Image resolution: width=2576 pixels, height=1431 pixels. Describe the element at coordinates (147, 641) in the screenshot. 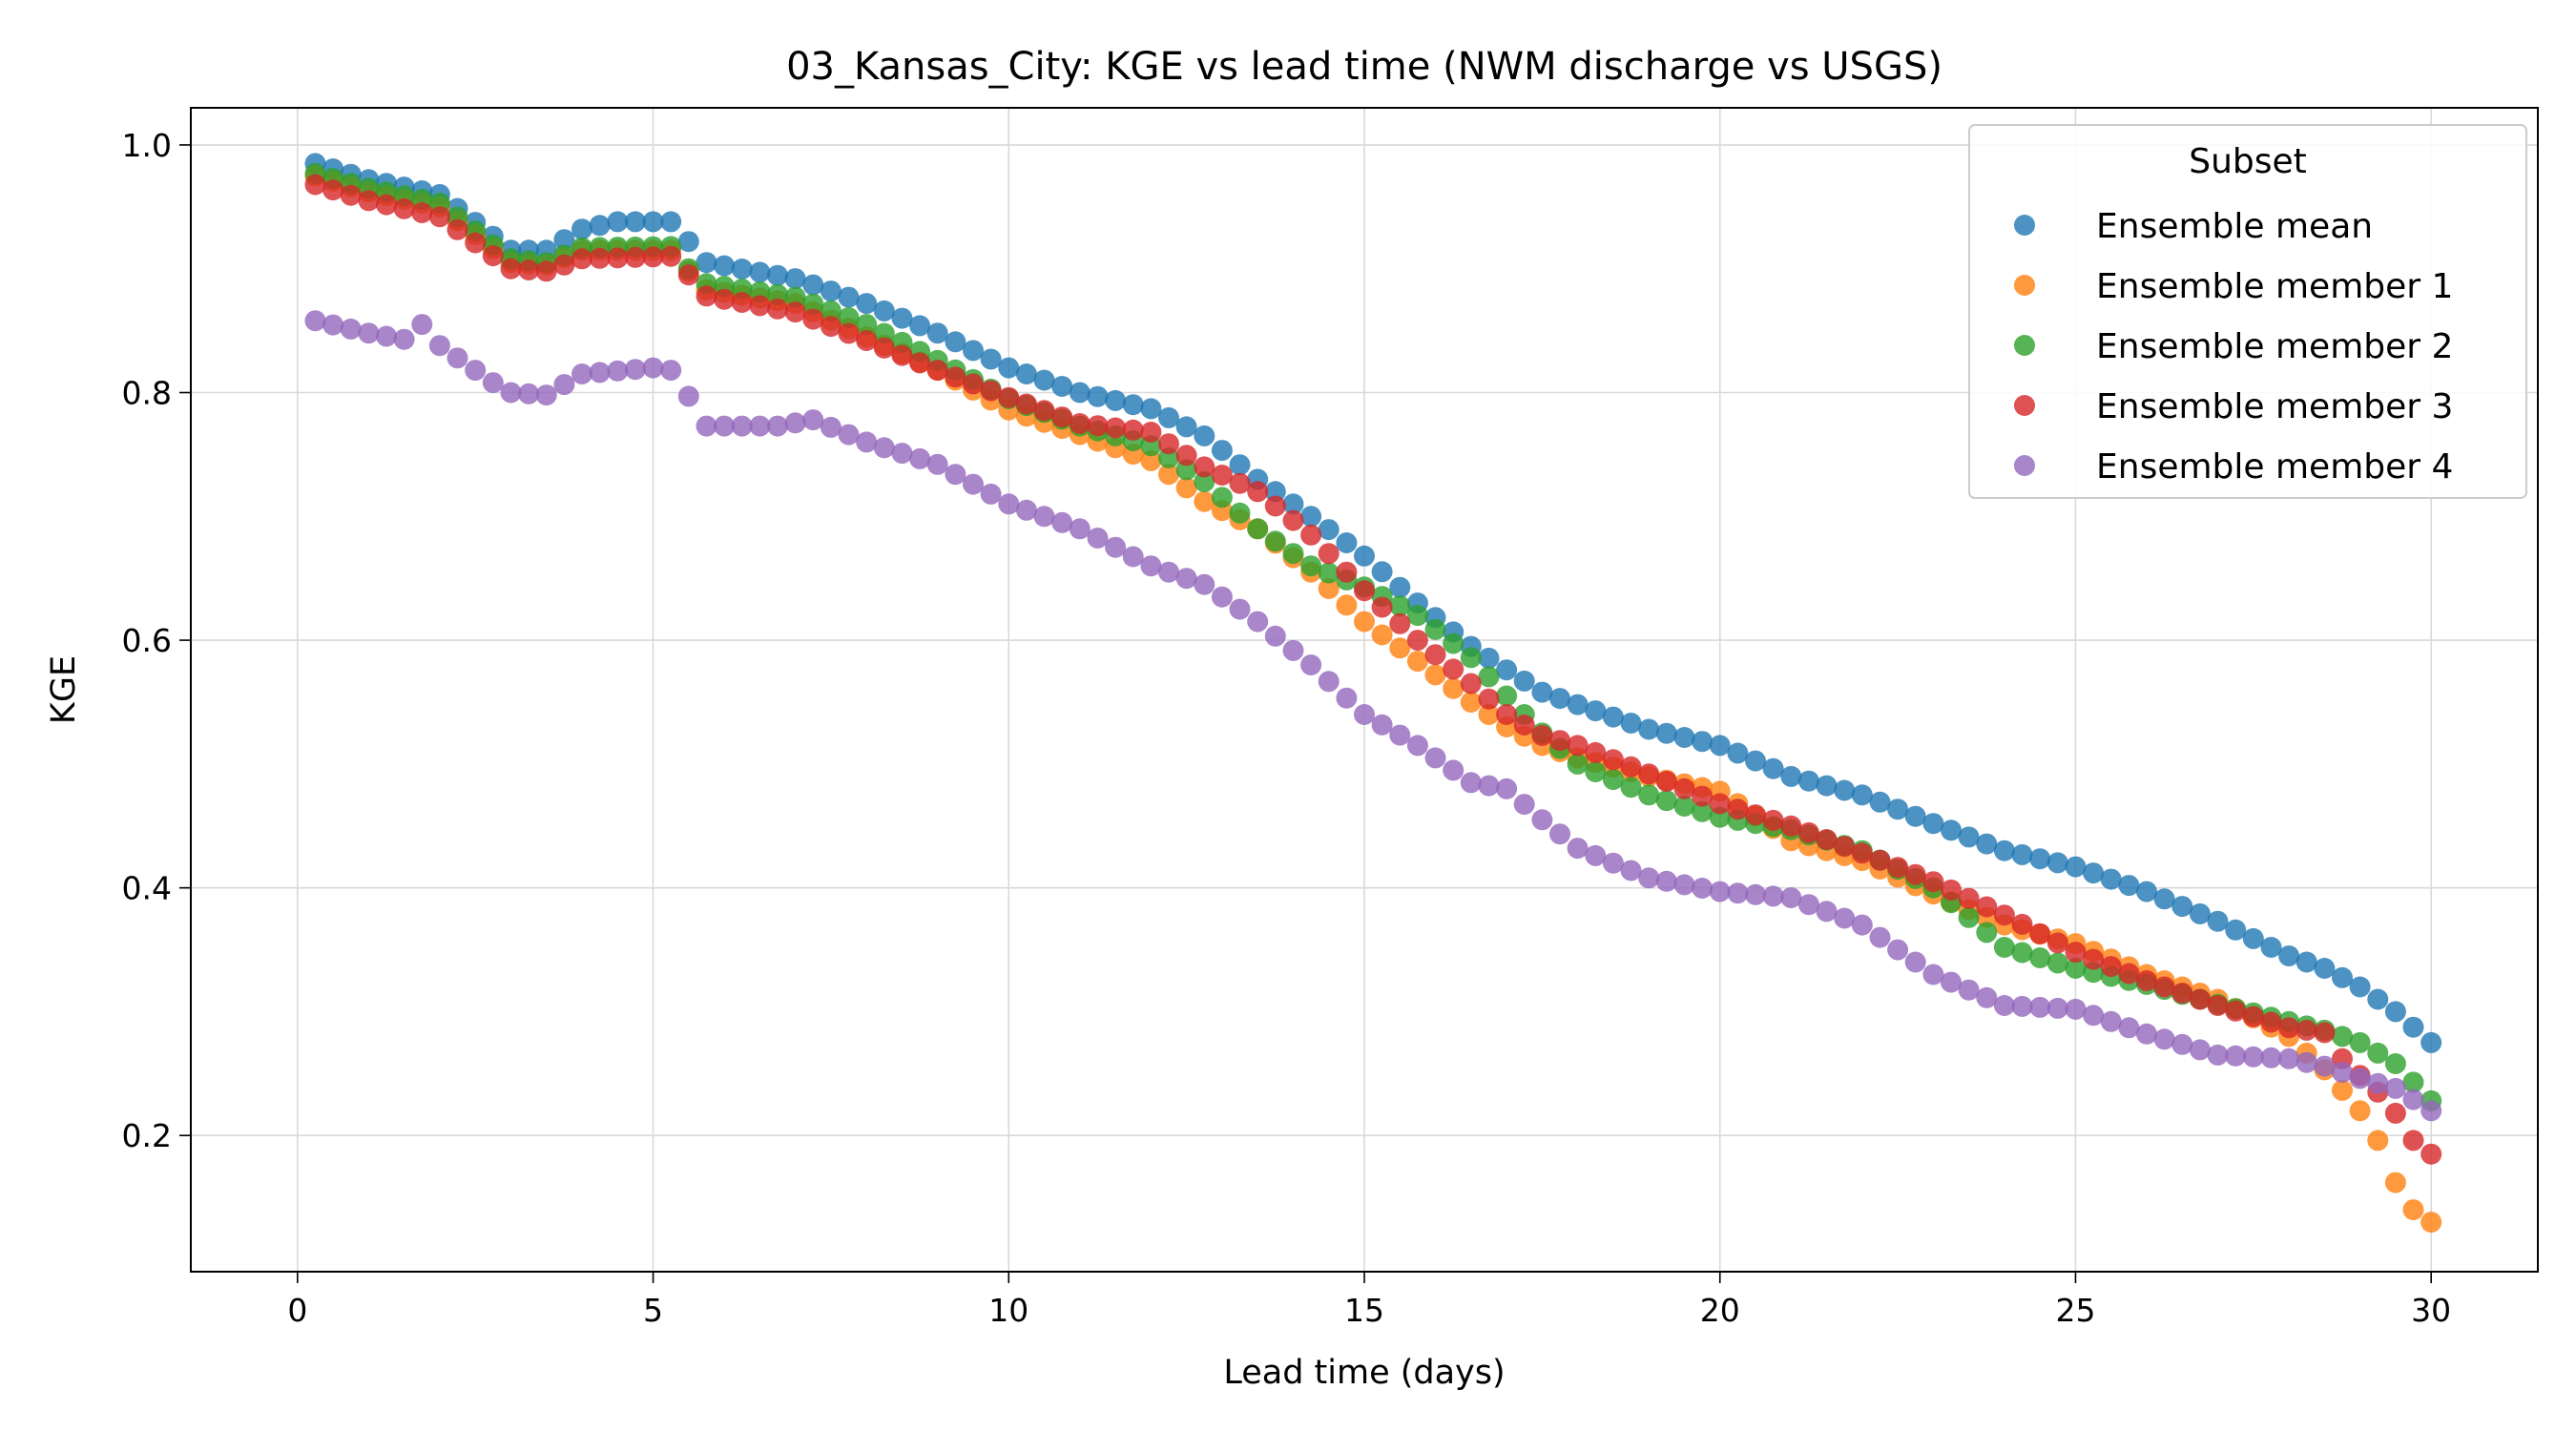

I see `y-tick-label: 0.6` at that location.